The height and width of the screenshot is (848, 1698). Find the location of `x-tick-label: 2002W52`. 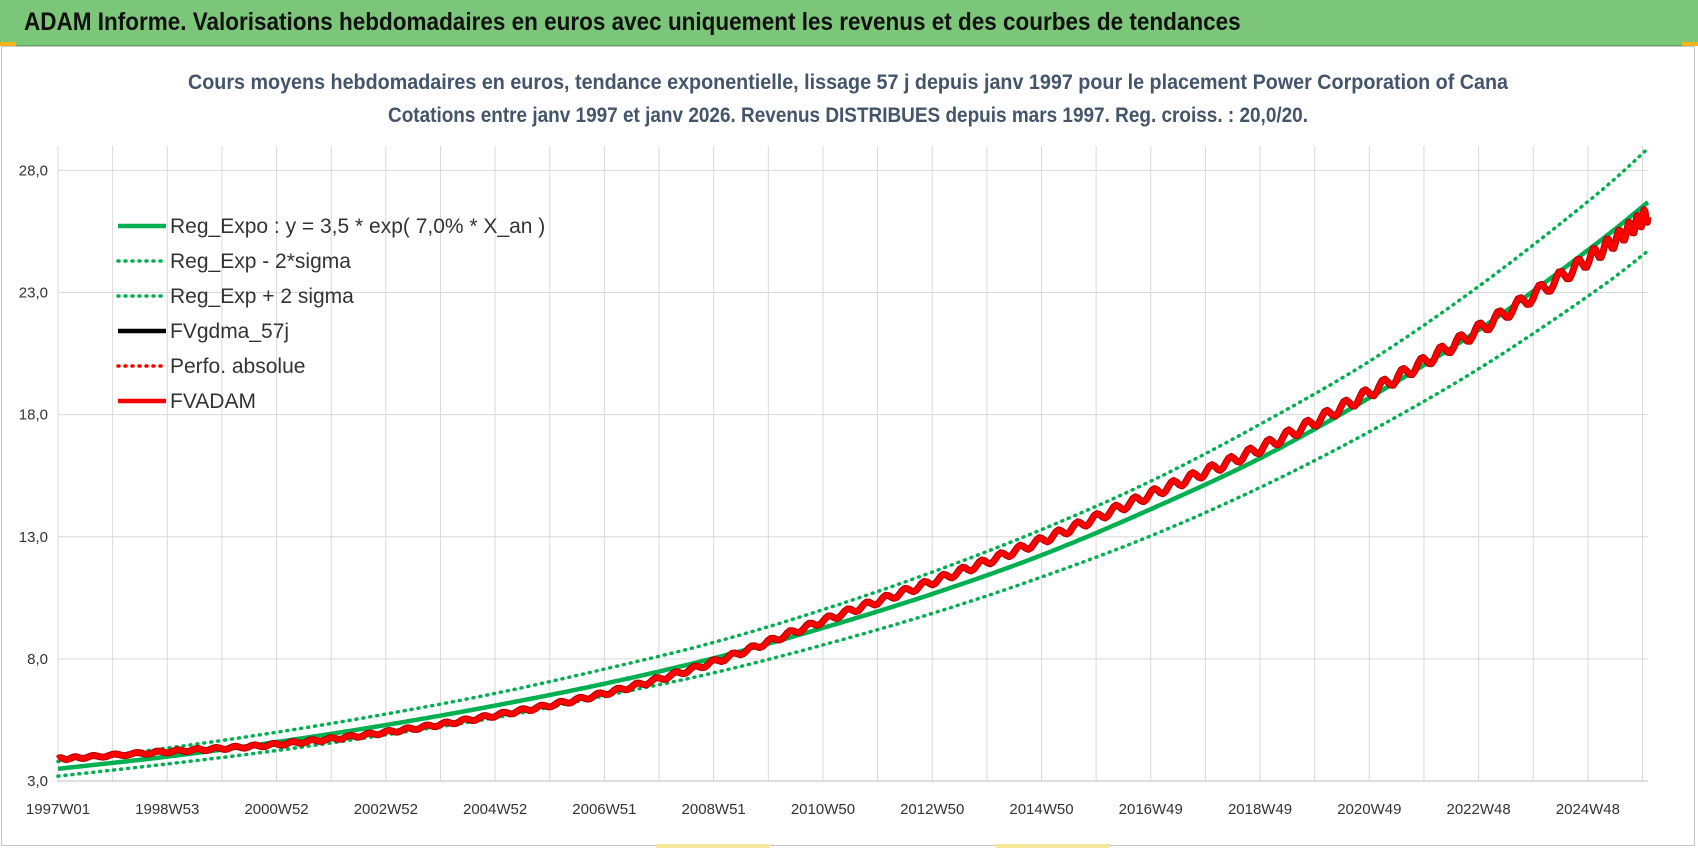

x-tick-label: 2002W52 is located at coordinates (386, 809).